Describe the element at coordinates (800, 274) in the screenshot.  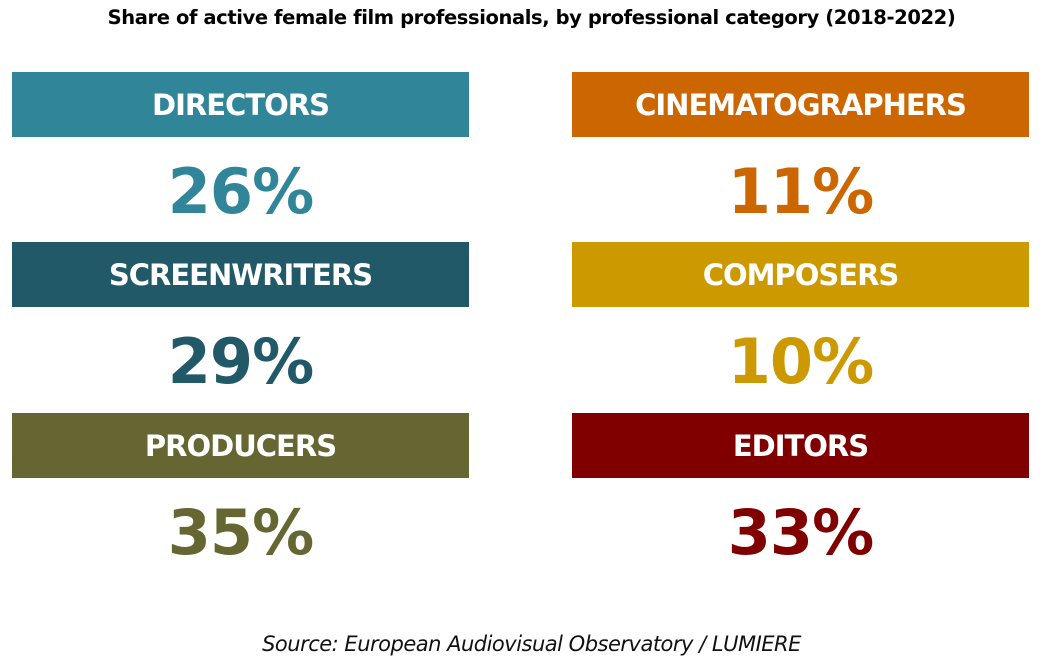
I see `category-label-band: COMPOSERS` at that location.